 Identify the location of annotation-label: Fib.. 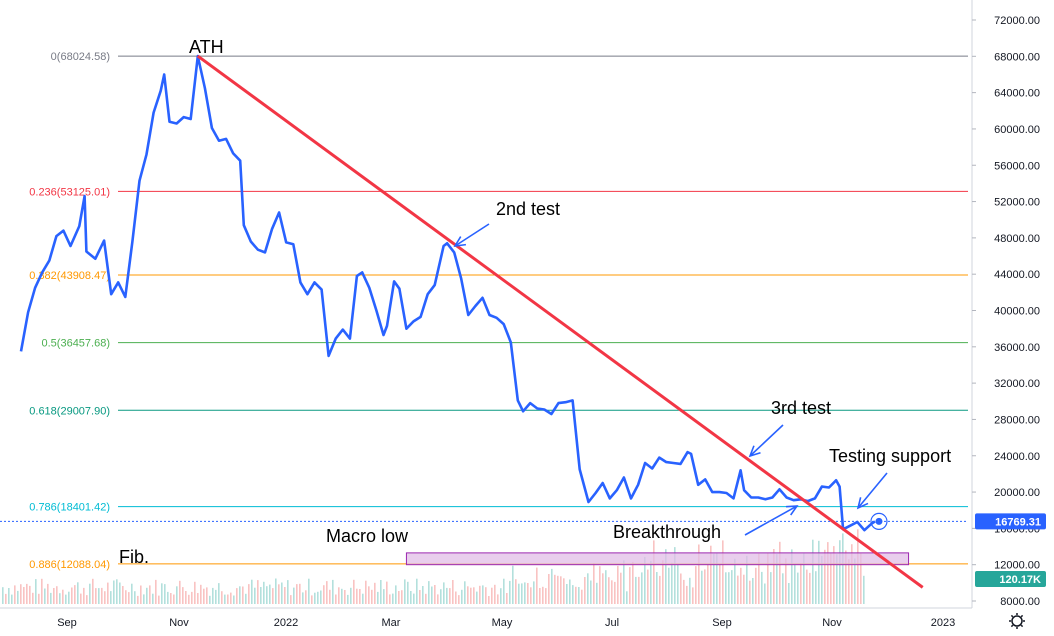
(134, 557).